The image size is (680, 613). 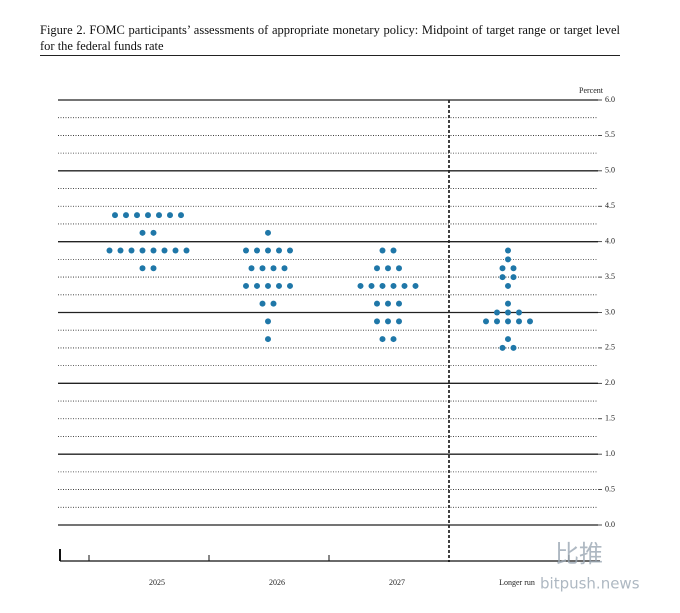 I want to click on x-tick-label: 2027, so click(x=397, y=582).